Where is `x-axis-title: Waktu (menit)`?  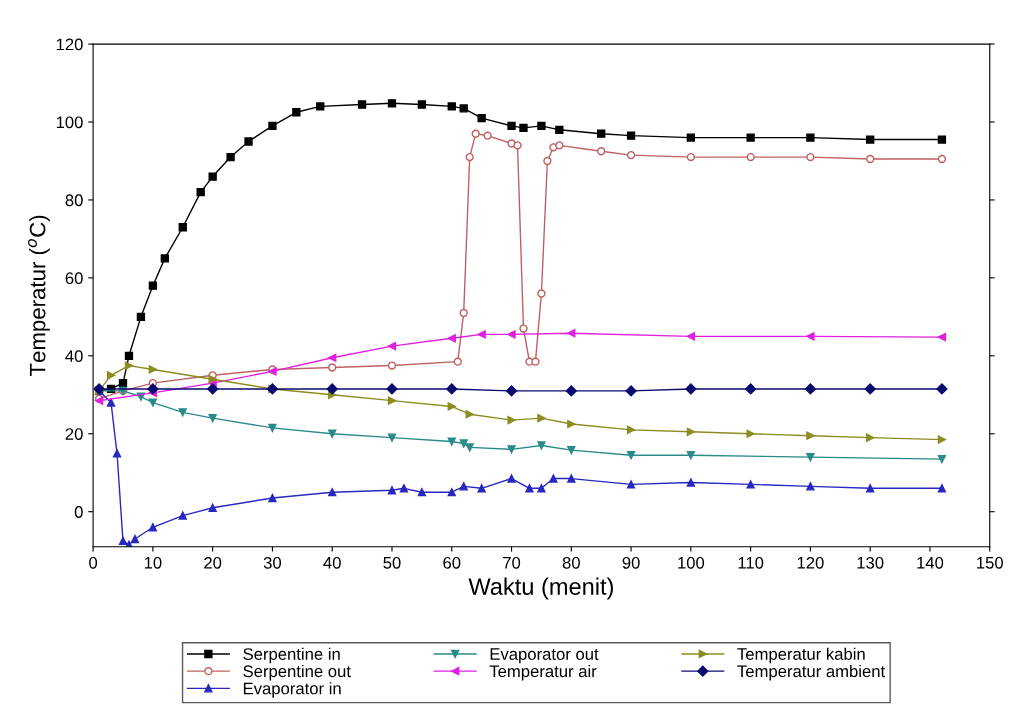 x-axis-title: Waktu (menit) is located at coordinates (540, 588).